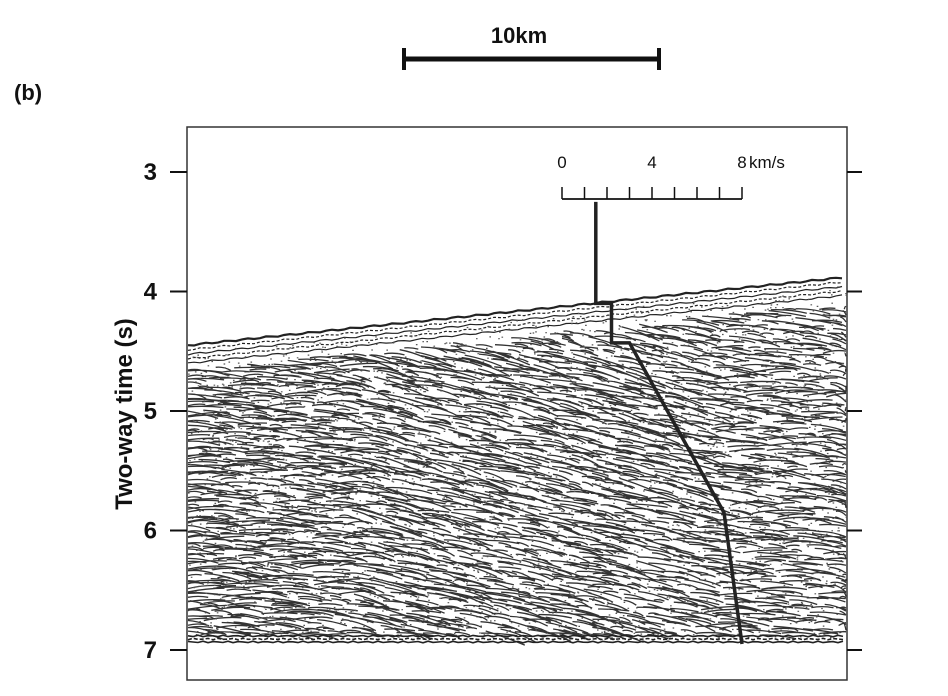  Describe the element at coordinates (767, 162) in the screenshot. I see `velocity-unit-label: km/s` at that location.